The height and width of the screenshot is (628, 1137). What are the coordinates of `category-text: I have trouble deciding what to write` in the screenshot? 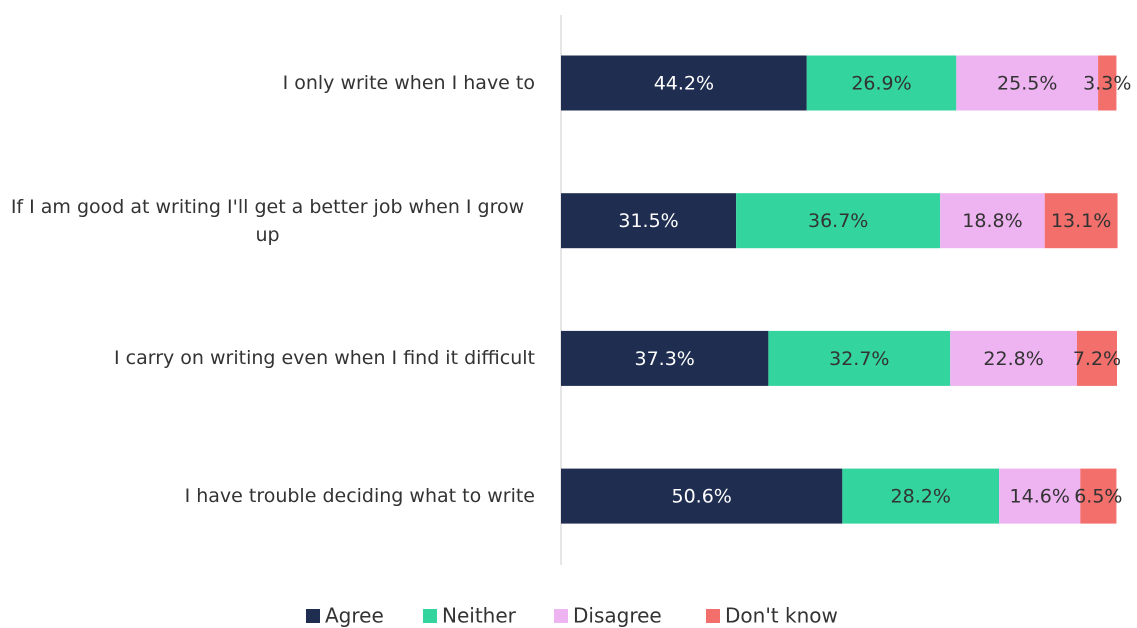 It's located at (359, 496).